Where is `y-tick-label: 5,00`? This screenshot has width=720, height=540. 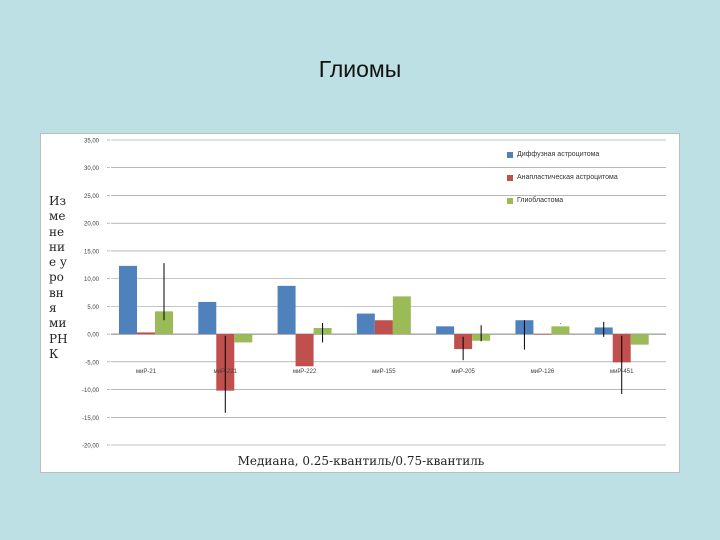 y-tick-label: 5,00 is located at coordinates (93, 308).